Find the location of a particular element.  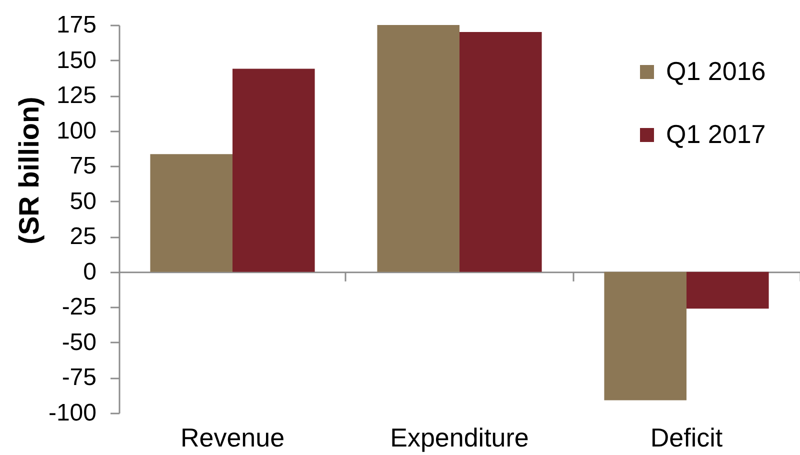

legend-label: Q1 2016 is located at coordinates (716, 71).